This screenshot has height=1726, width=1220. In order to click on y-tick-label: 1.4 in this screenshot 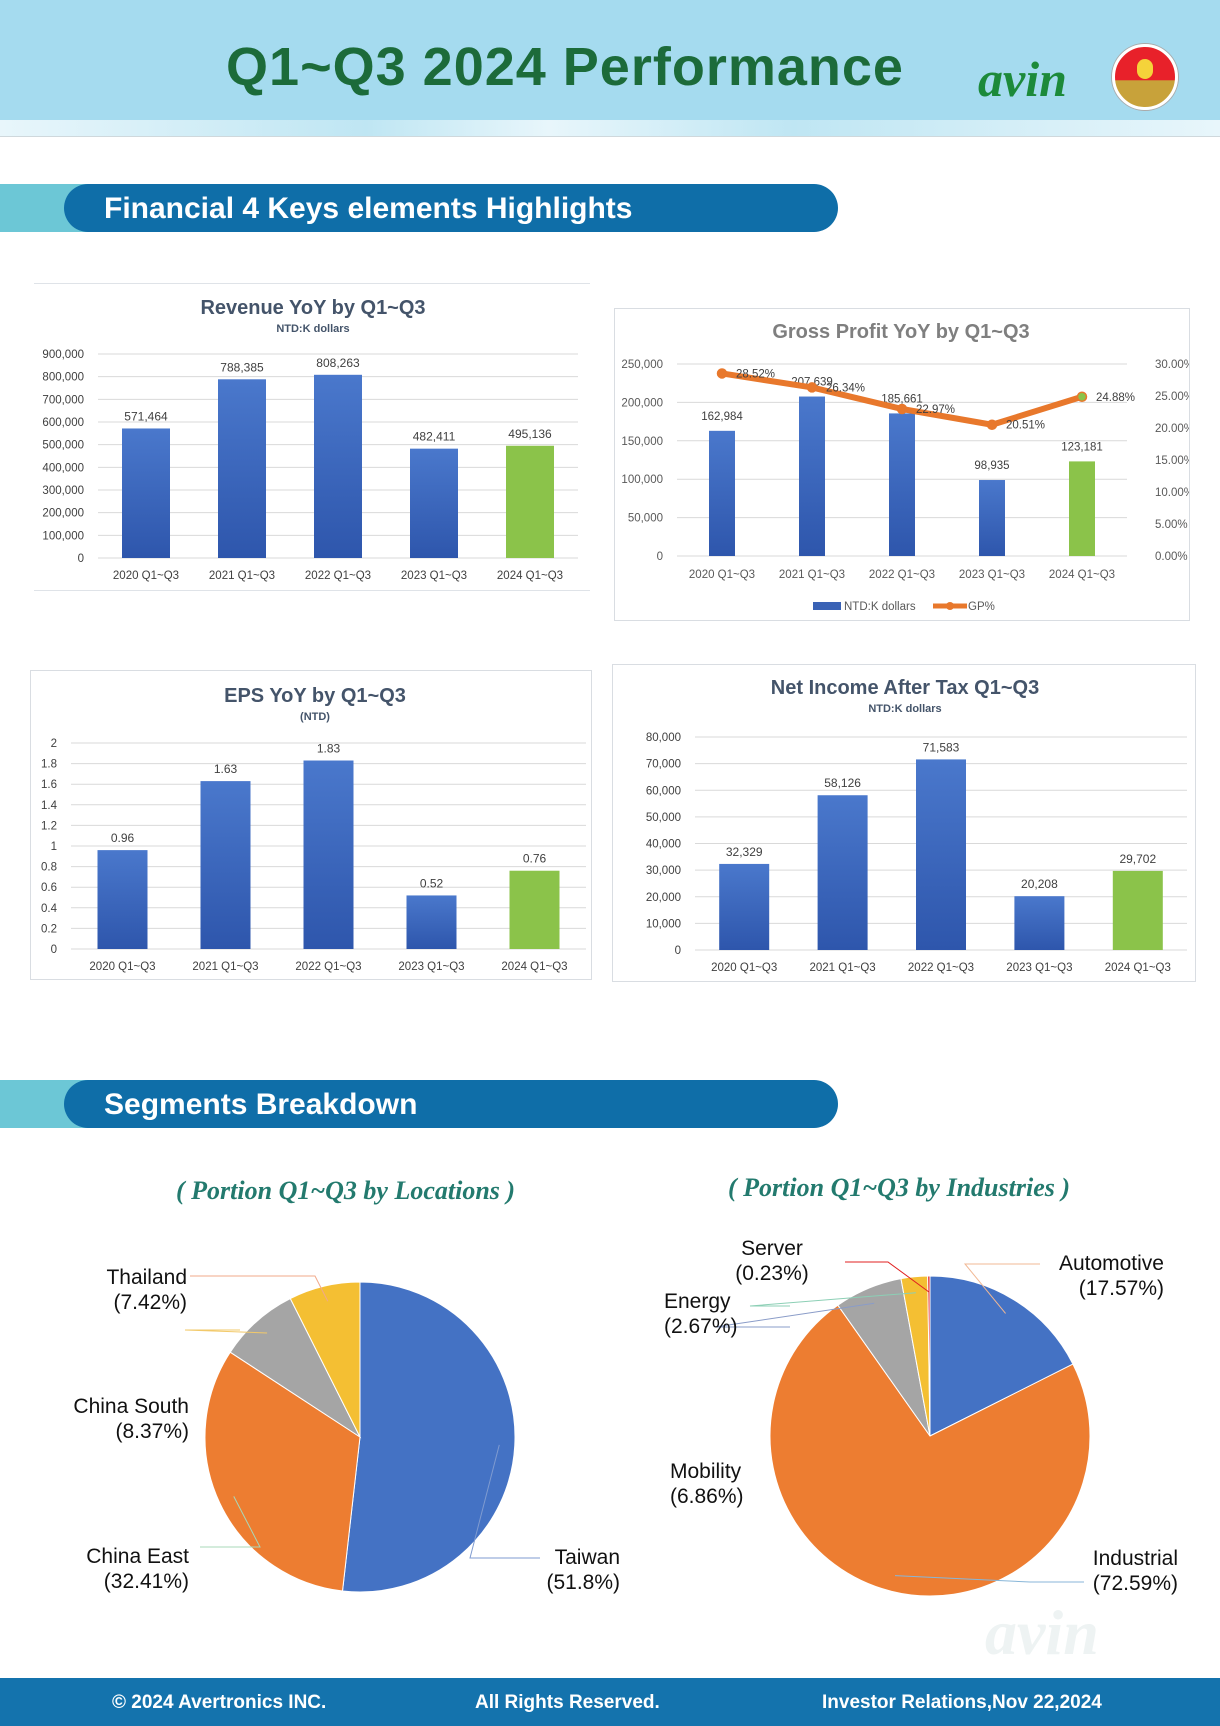, I will do `click(49, 806)`.